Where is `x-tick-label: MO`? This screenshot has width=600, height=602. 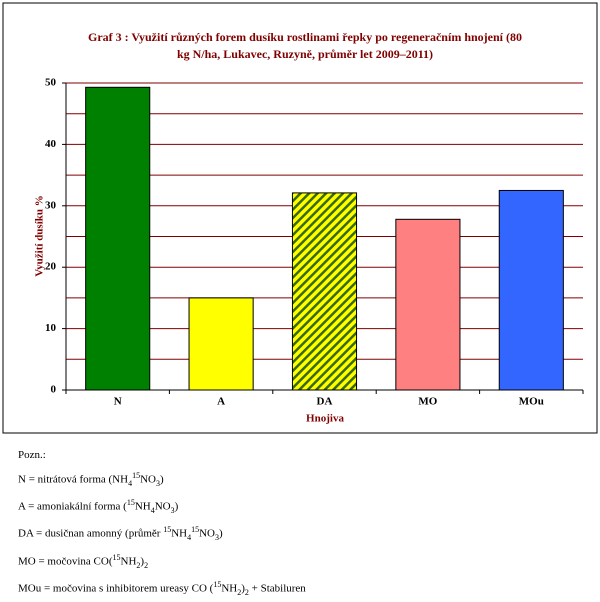 x-tick-label: MO is located at coordinates (427, 402).